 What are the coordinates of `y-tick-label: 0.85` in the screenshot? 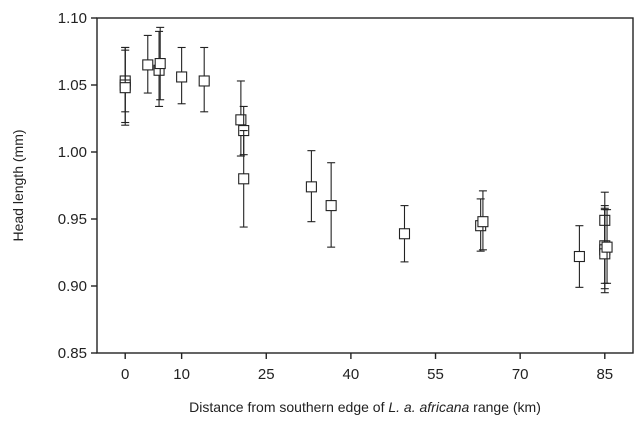 It's located at (72, 353).